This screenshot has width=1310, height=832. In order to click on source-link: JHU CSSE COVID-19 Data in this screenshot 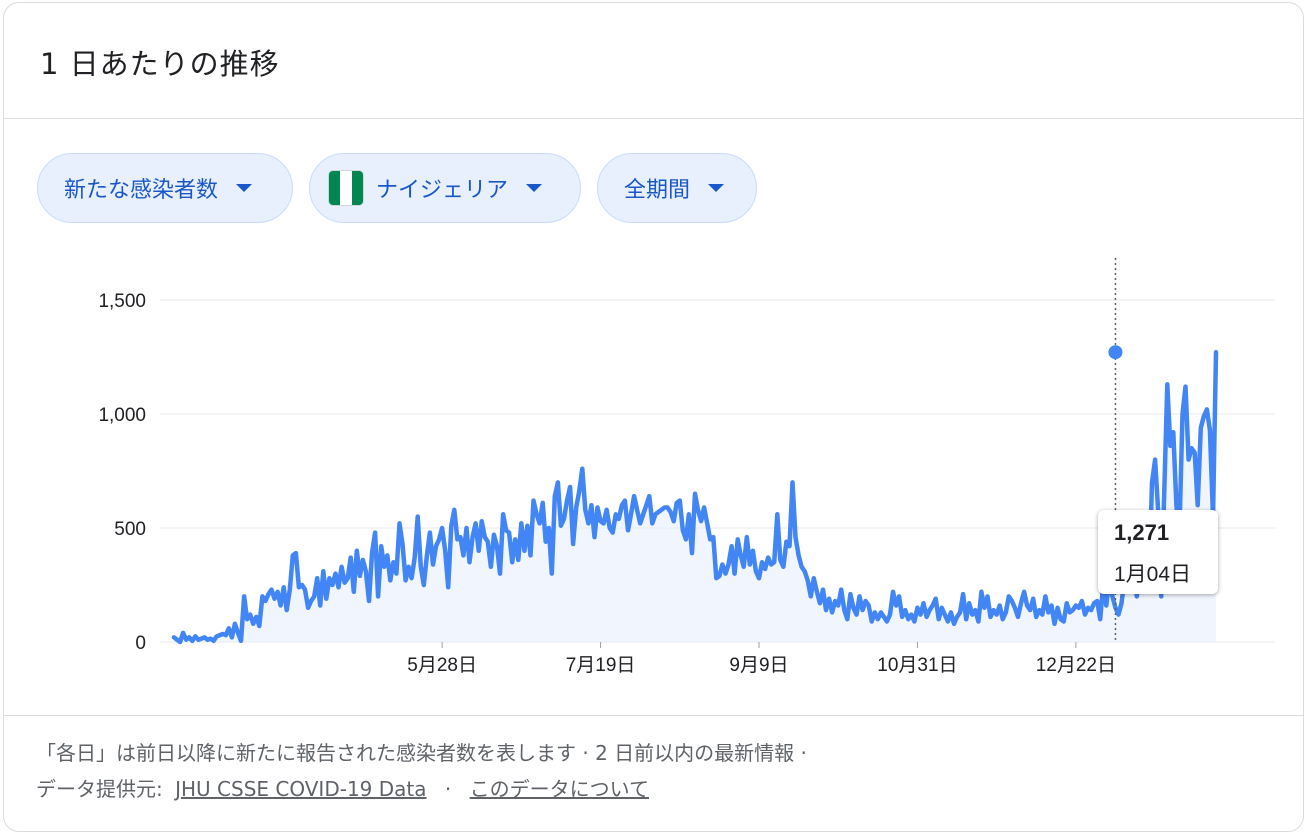, I will do `click(301, 789)`.